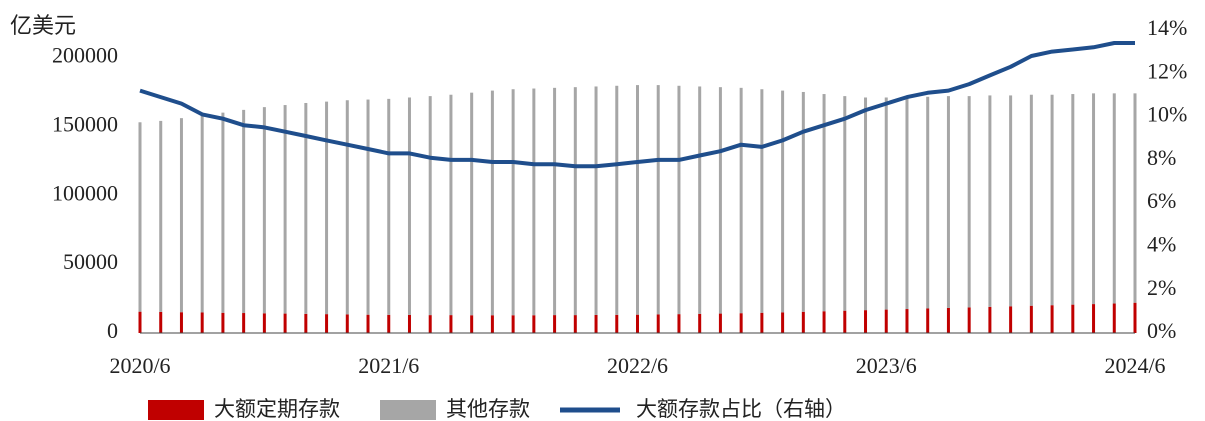 The height and width of the screenshot is (421, 1205). Describe the element at coordinates (1161, 200) in the screenshot. I see `y2-tick-label: 6%` at that location.